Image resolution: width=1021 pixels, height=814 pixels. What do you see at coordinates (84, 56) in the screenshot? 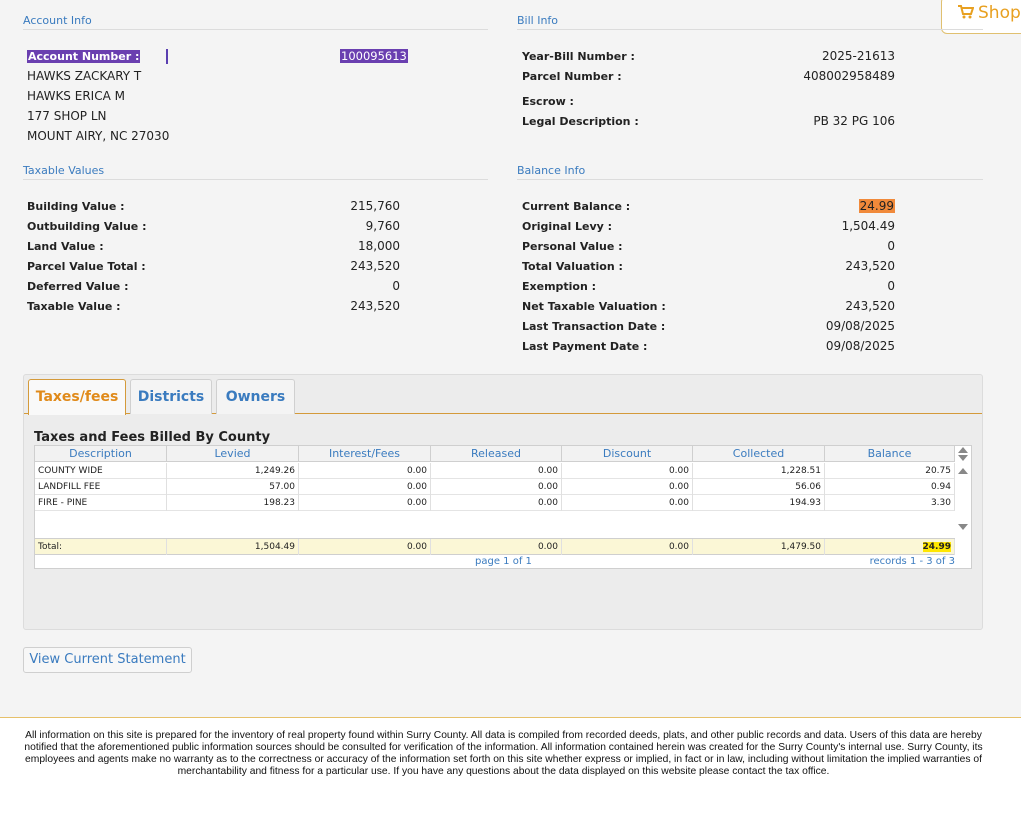
I see `account-number-label: Account Number :` at bounding box center [84, 56].